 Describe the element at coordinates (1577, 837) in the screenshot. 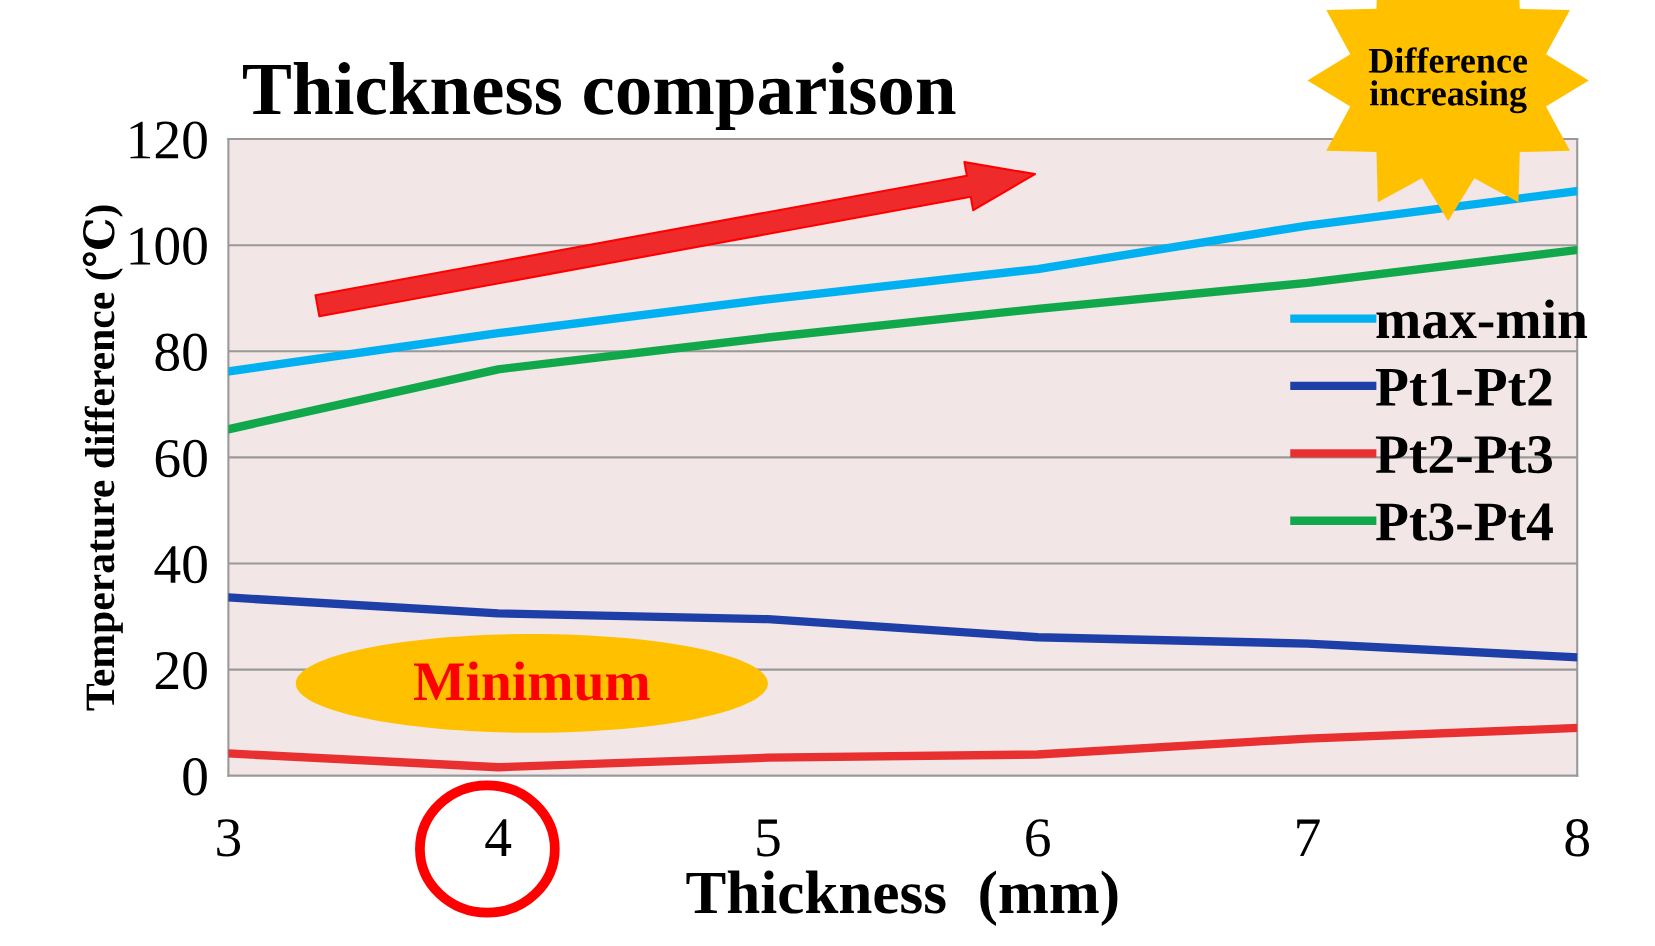

I see `x-tick-label: 8` at that location.